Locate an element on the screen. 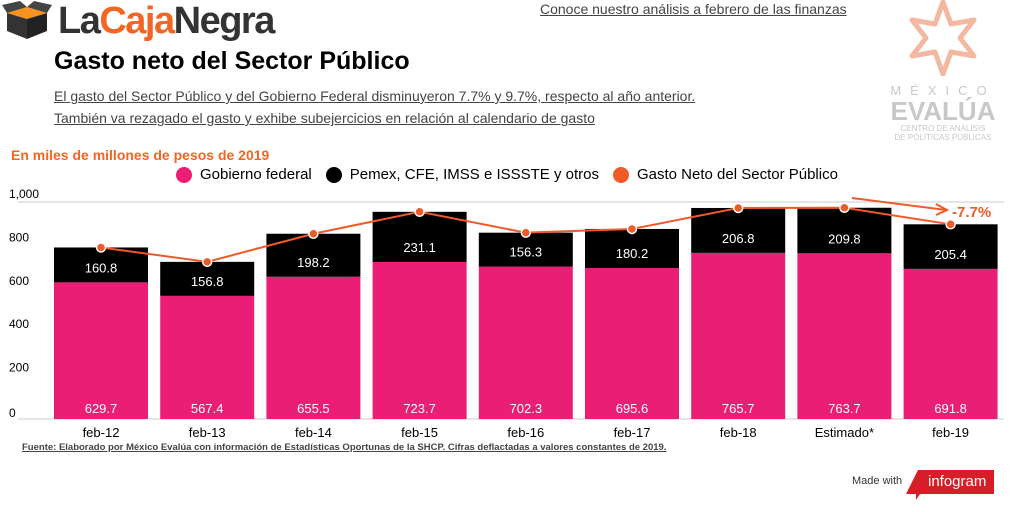 The width and height of the screenshot is (1024, 512). unit-label: En miles de millones de pesos de 2019 is located at coordinates (140, 155).